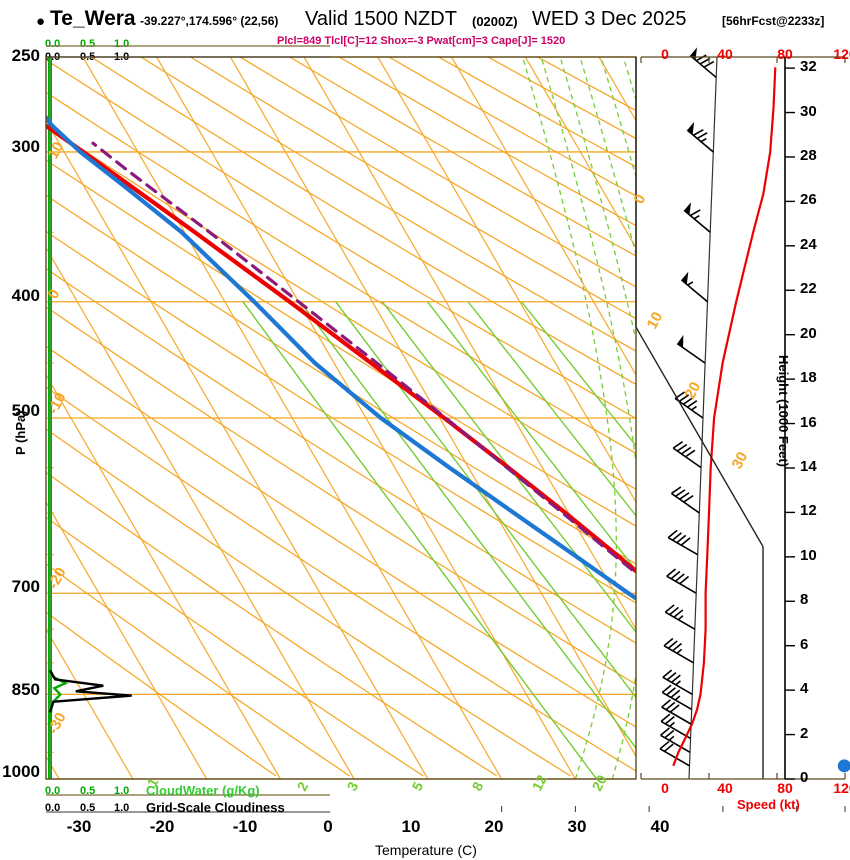 This screenshot has height=860, width=850. What do you see at coordinates (655, 320) in the screenshot?
I see `dry-adiabat-right-label-1: 10` at bounding box center [655, 320].